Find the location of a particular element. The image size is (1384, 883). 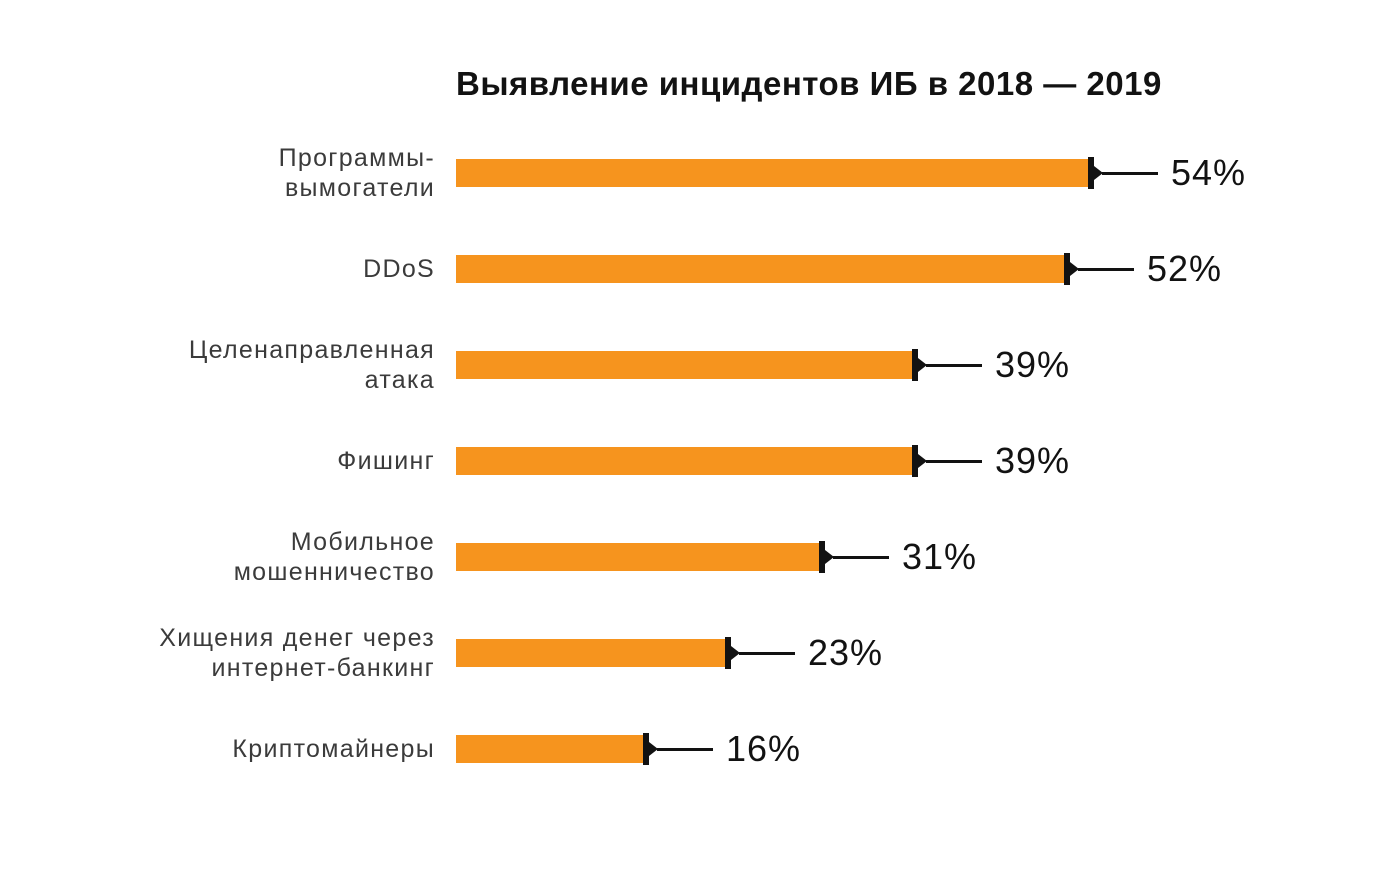

bar-row: Хищения денег через интернет-банкинг 23% is located at coordinates (692, 653).